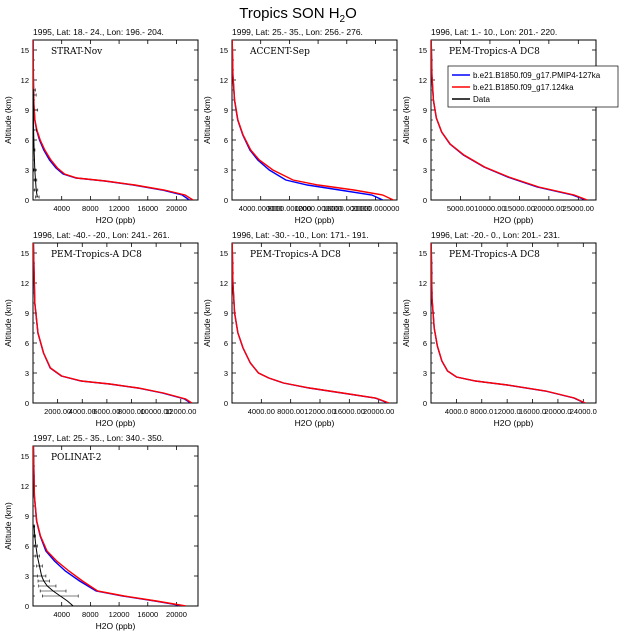 This screenshot has width=622, height=640. Describe the element at coordinates (318, 208) in the screenshot. I see `x-tick-label: 12000.000000` at that location.